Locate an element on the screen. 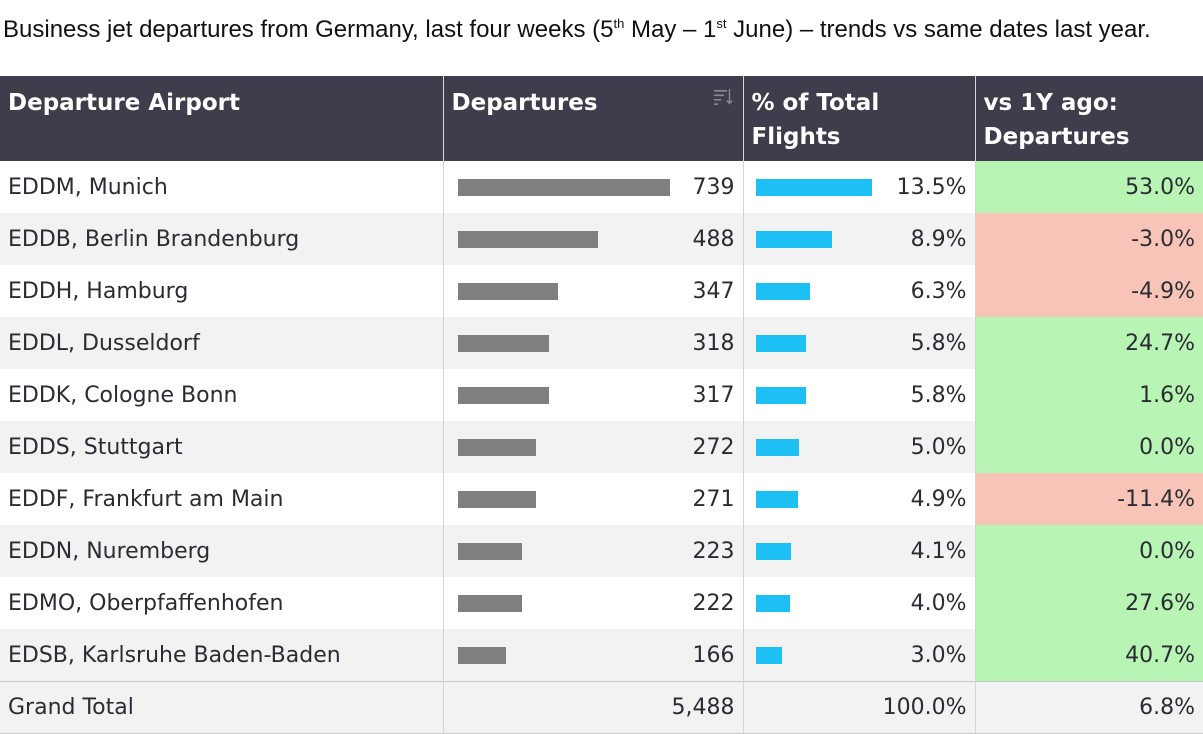 The image size is (1203, 734). vs-1y-value: 27.6% is located at coordinates (1089, 603).